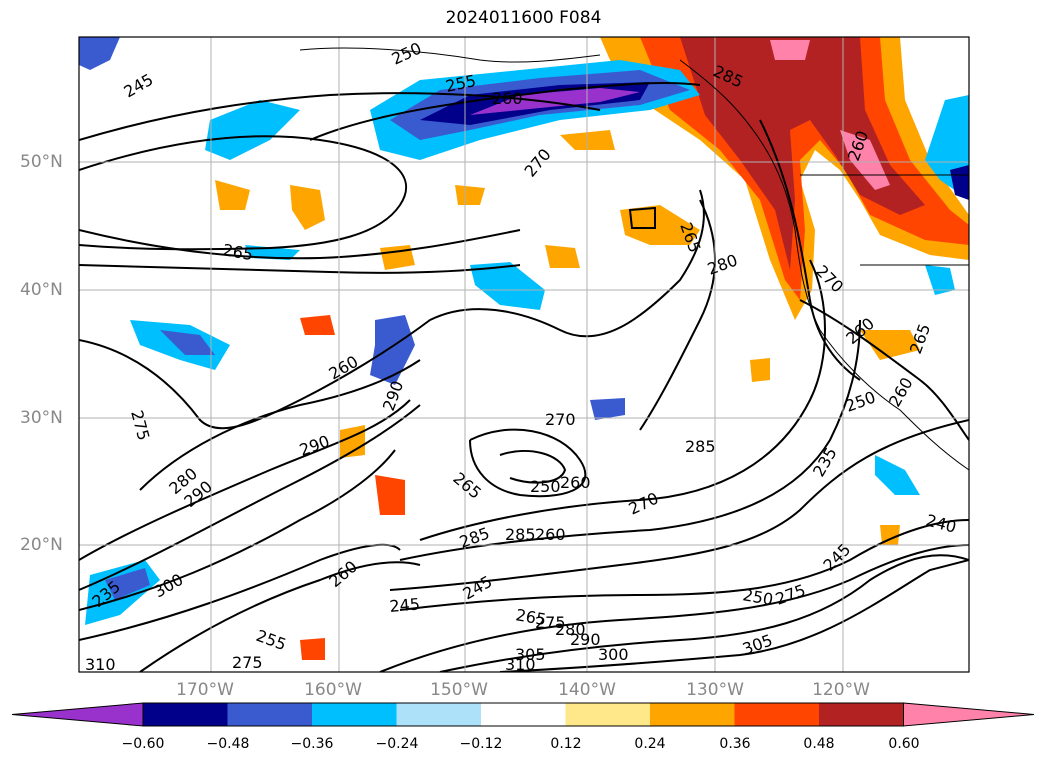  What do you see at coordinates (585, 639) in the screenshot?
I see `contour-label: 290` at bounding box center [585, 639].